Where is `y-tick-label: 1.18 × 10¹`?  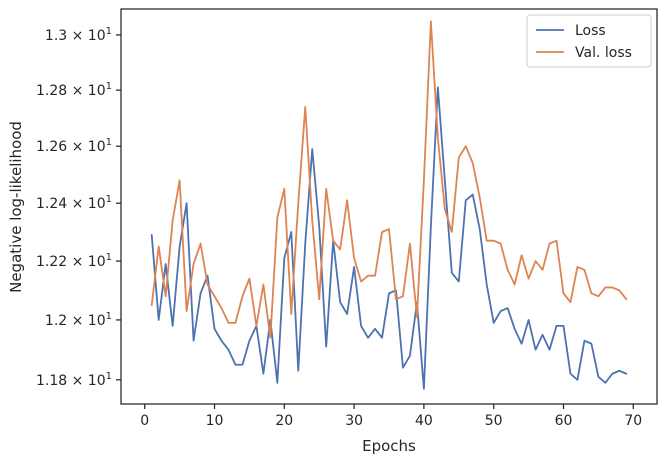 y-tick-label: 1.18 × 10¹ is located at coordinates (74, 380).